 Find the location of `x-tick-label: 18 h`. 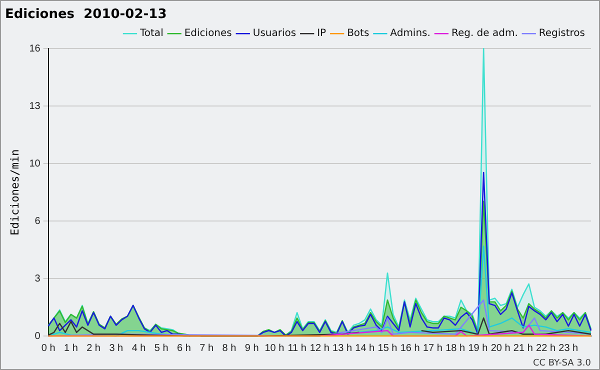

x-tick-label: 18 h is located at coordinates (456, 348).